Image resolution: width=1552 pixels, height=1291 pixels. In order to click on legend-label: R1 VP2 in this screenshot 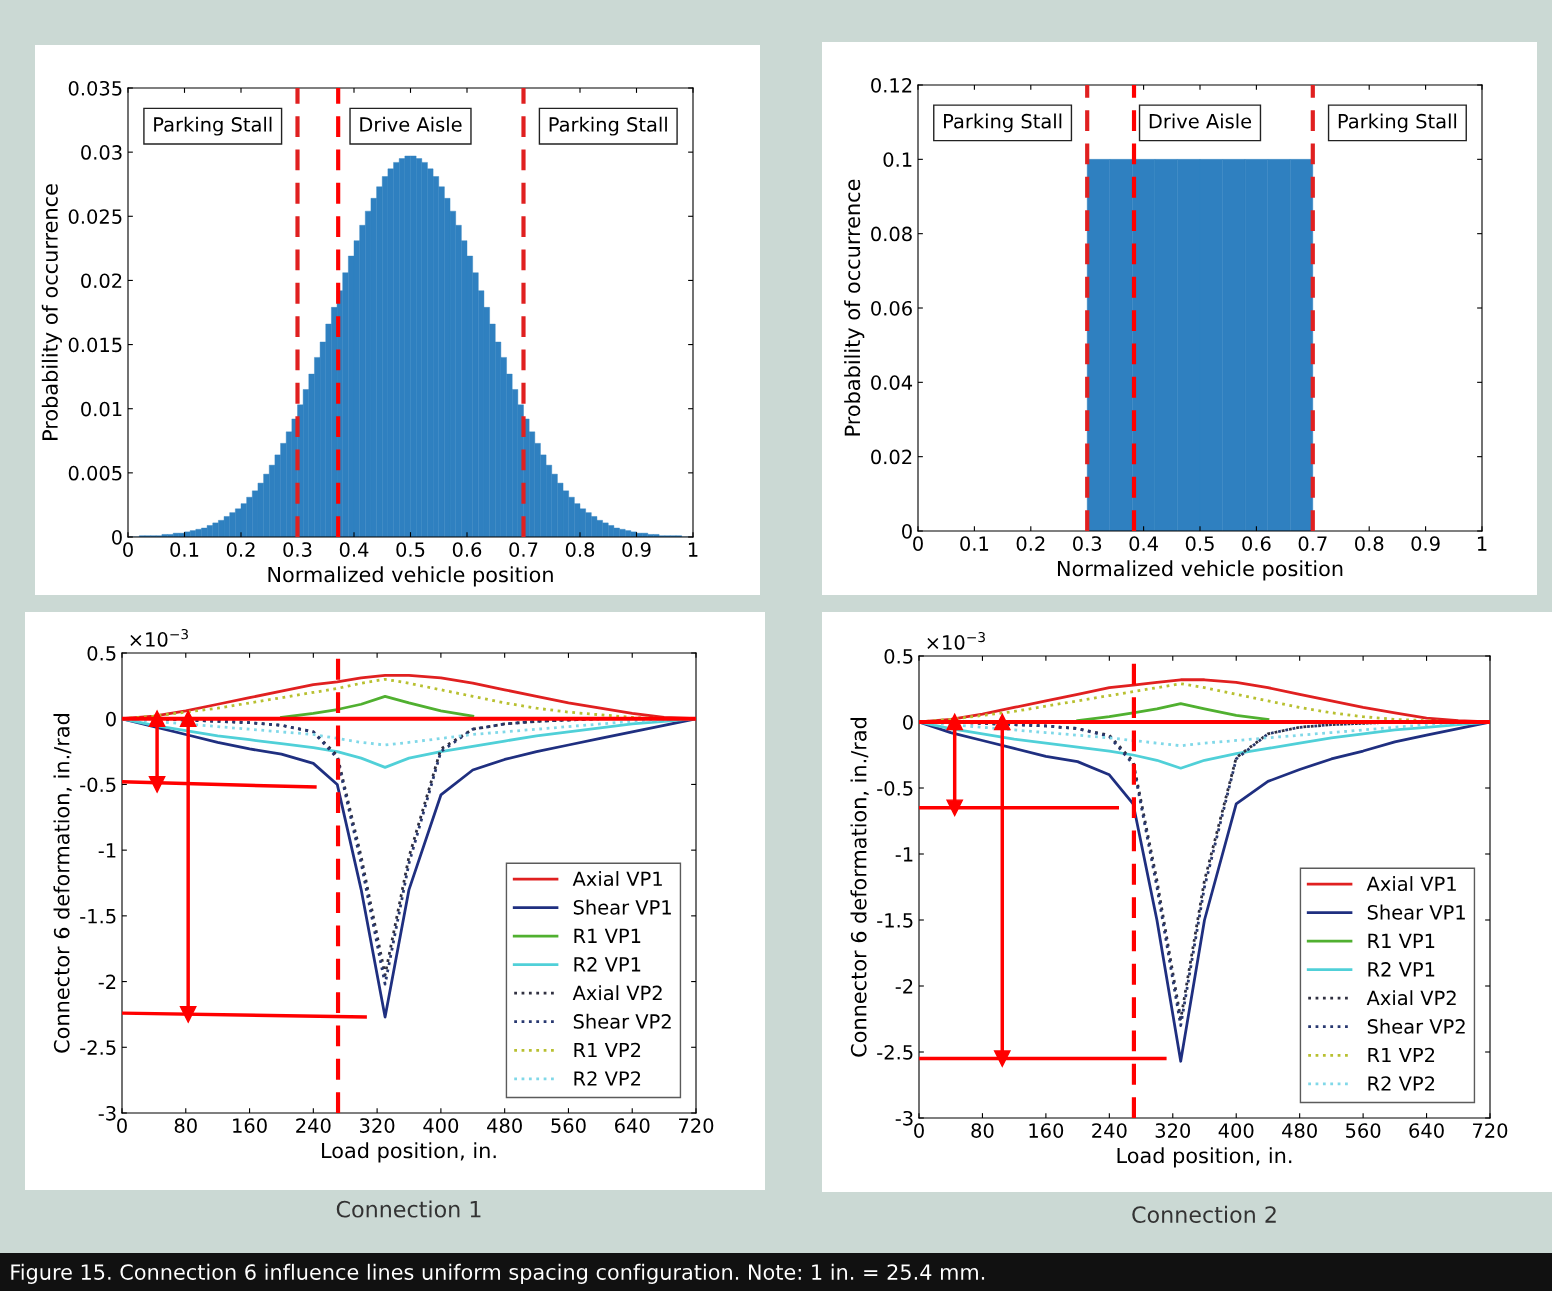, I will do `click(1401, 1055)`.